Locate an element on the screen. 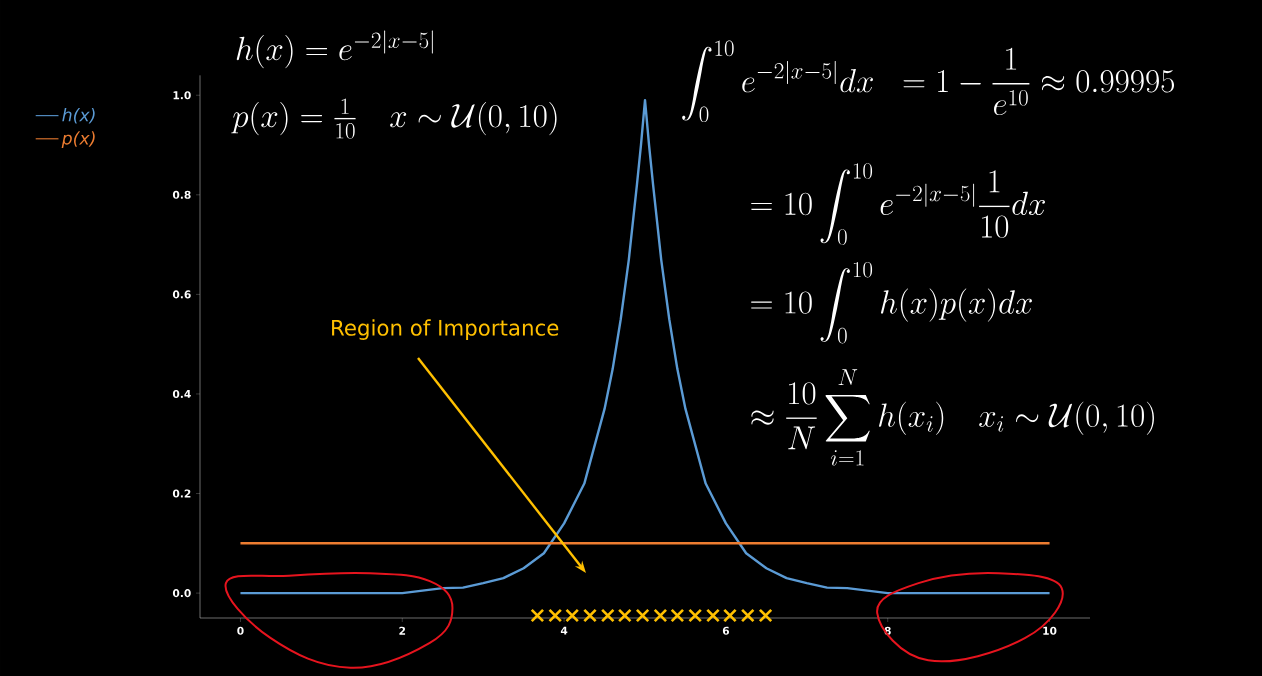 The width and height of the screenshot is (1262, 676). y-tick-label: 0.0 is located at coordinates (181, 593).